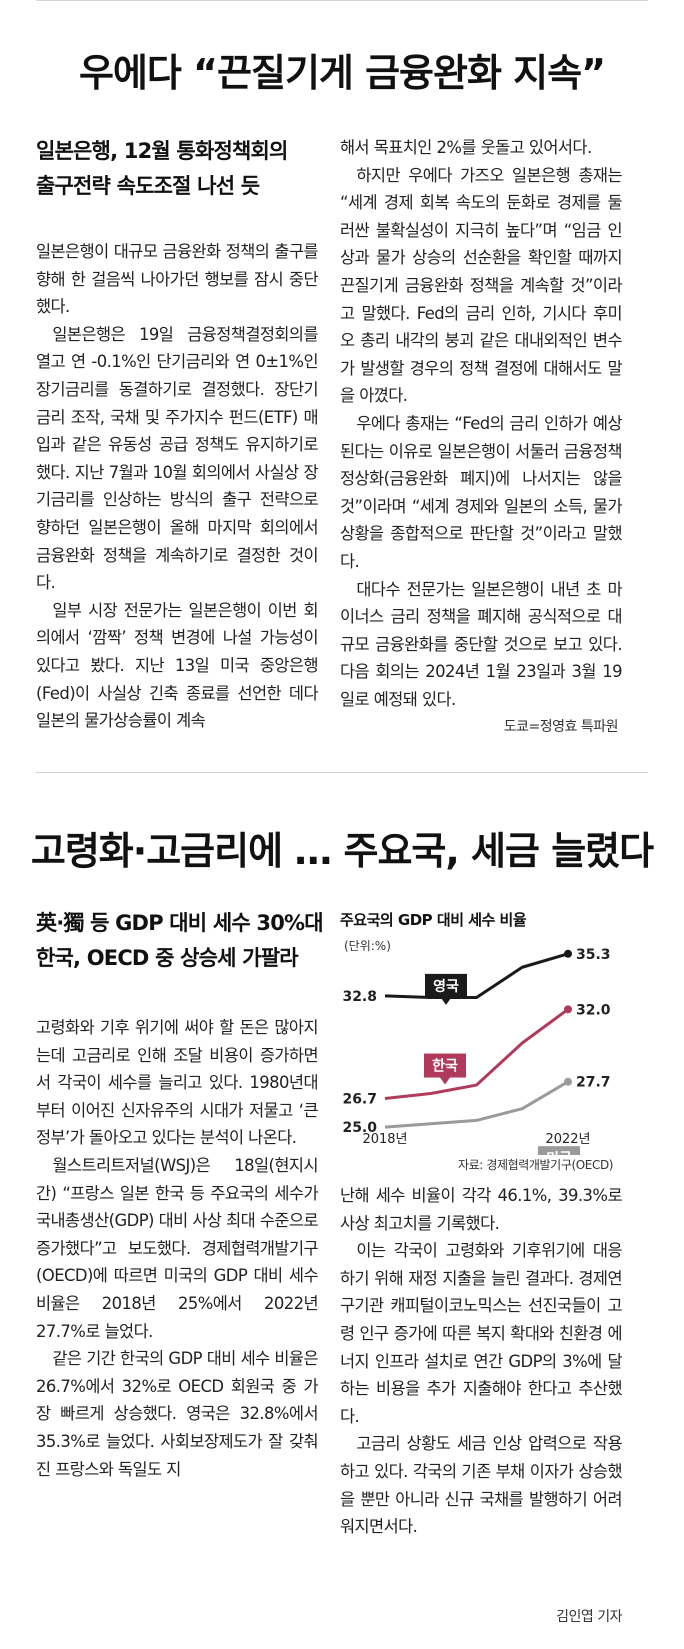 The image size is (684, 1649). What do you see at coordinates (589, 1617) in the screenshot?
I see `article2-byline: 김인엽 기자` at bounding box center [589, 1617].